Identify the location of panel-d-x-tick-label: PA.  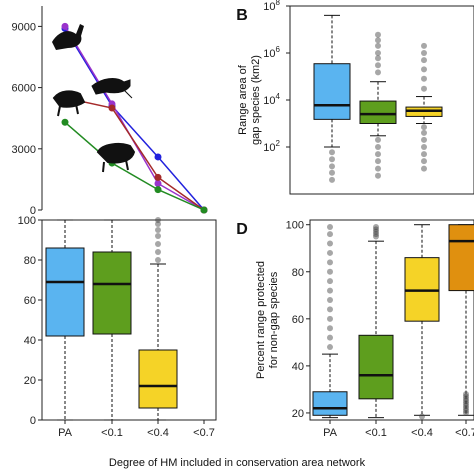
(330, 433).